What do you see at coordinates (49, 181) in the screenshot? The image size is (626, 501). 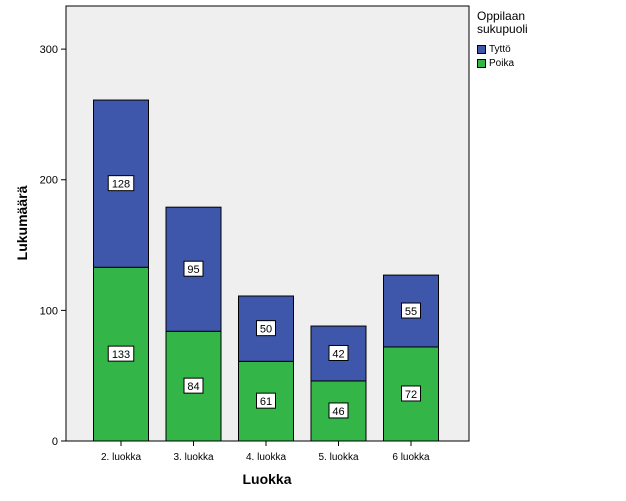 I see `y-tick-label-200: 200` at bounding box center [49, 181].